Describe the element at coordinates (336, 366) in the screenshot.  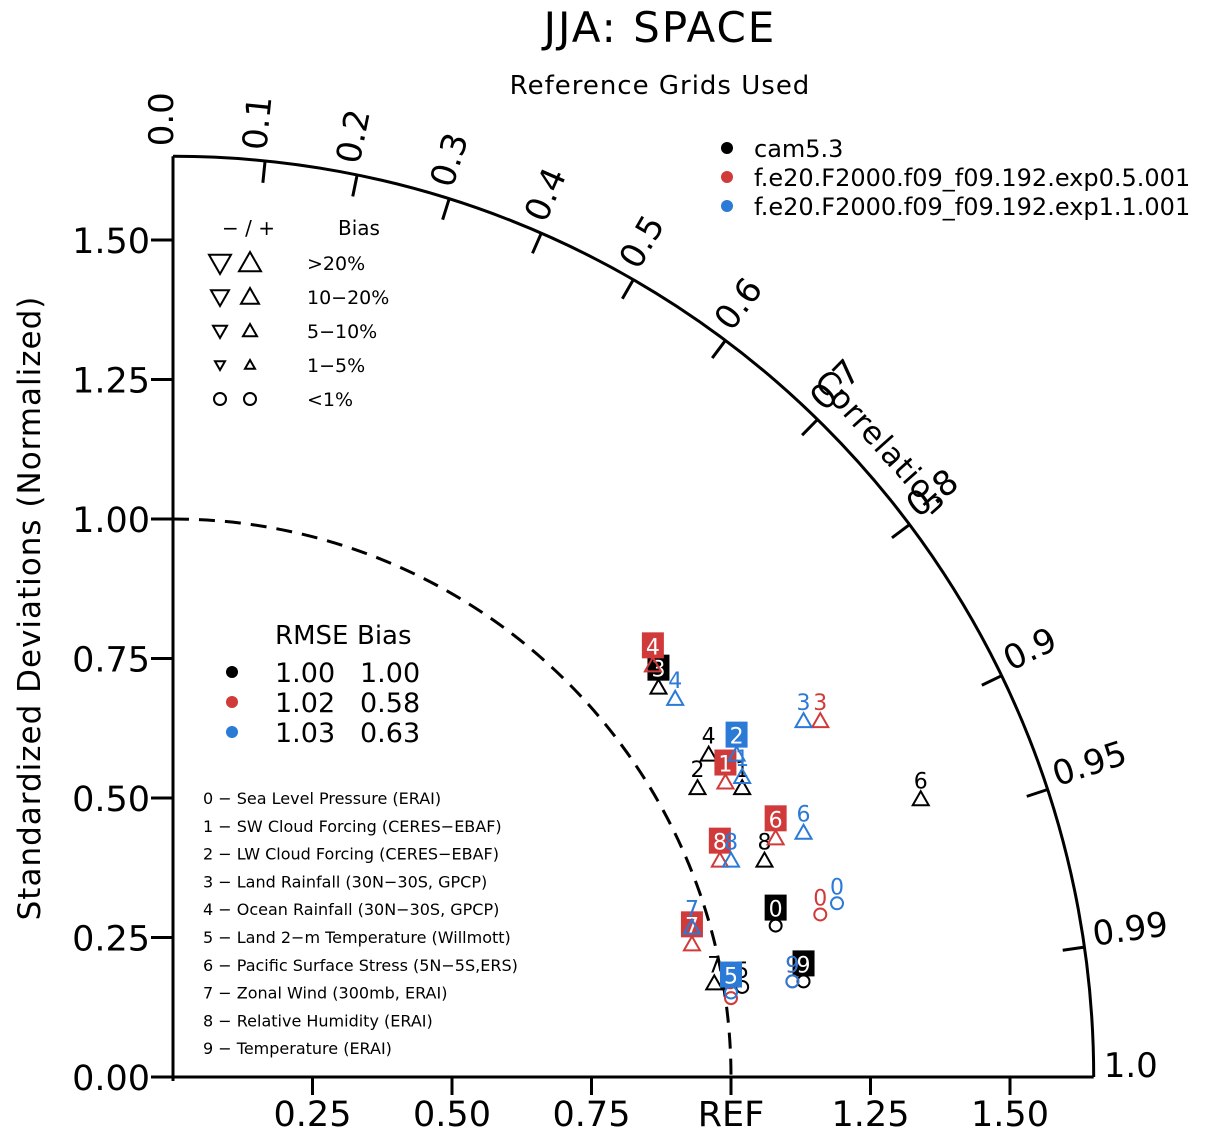
I see `bias-key-label: 1−5%` at that location.